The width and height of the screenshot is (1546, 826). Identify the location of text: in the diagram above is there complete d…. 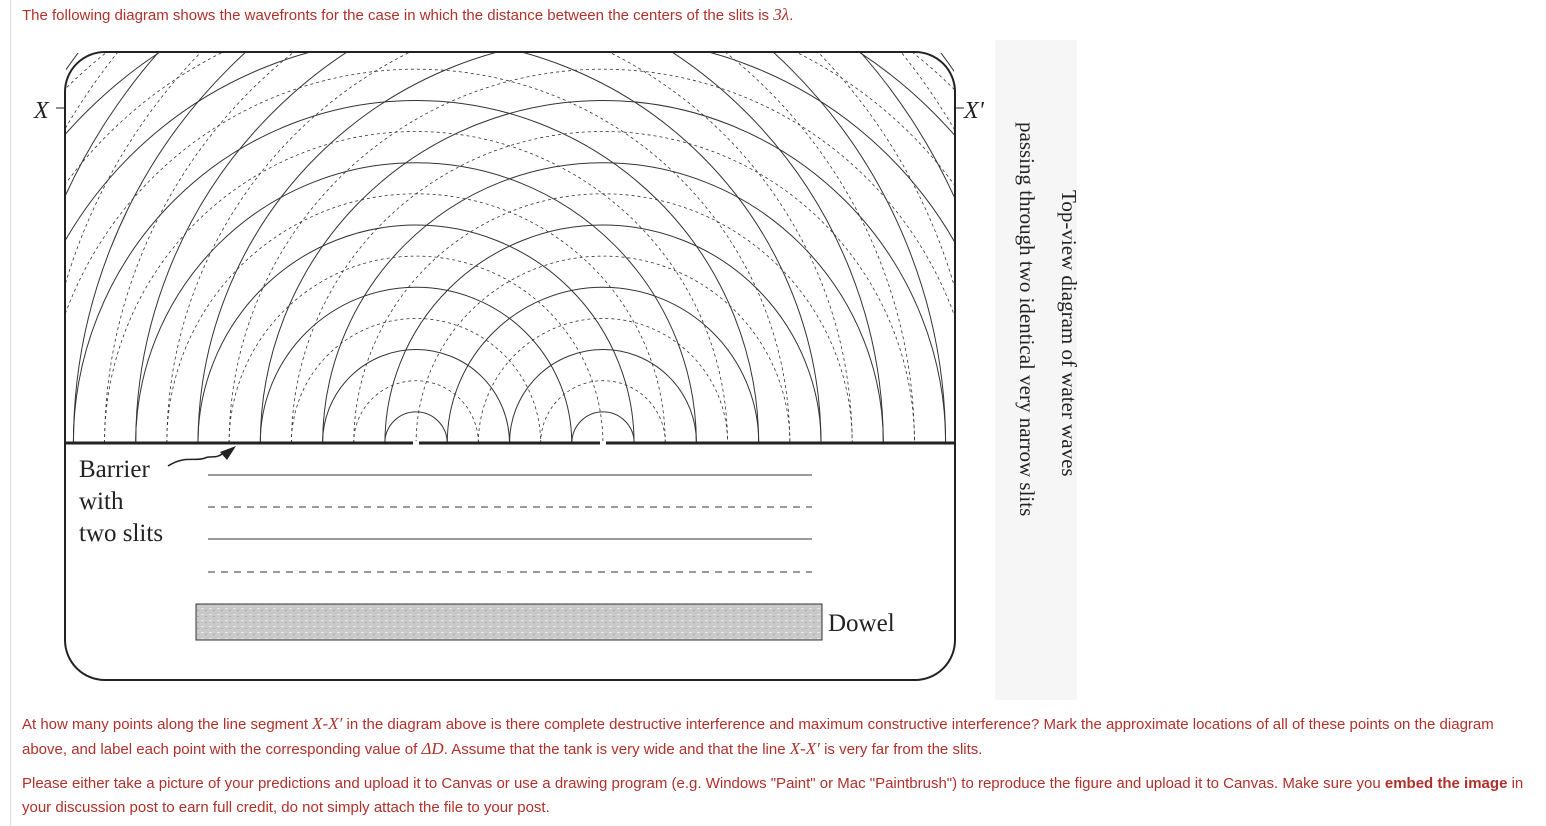
(758, 737).